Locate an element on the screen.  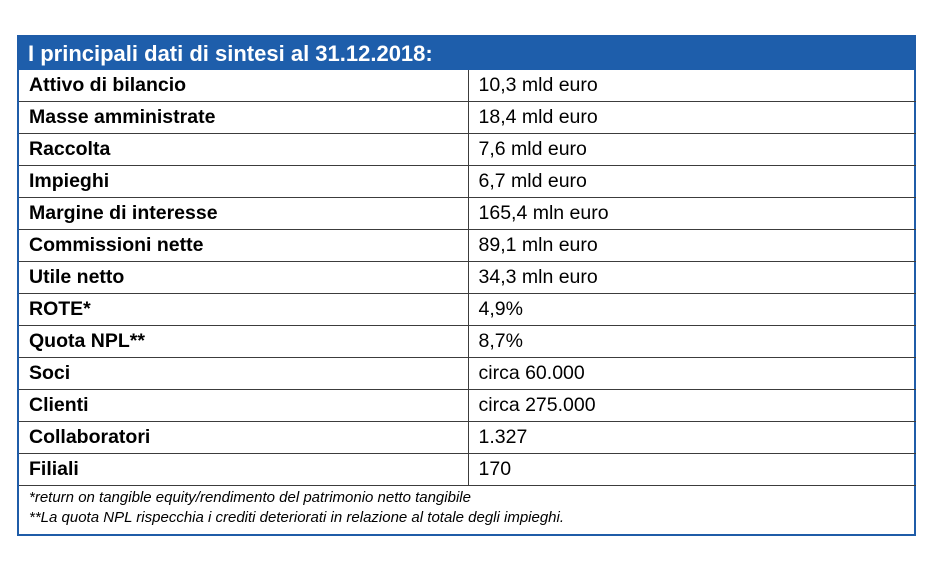
table-row: Impieghi 6,7 mld euro is located at coordinates (467, 181).